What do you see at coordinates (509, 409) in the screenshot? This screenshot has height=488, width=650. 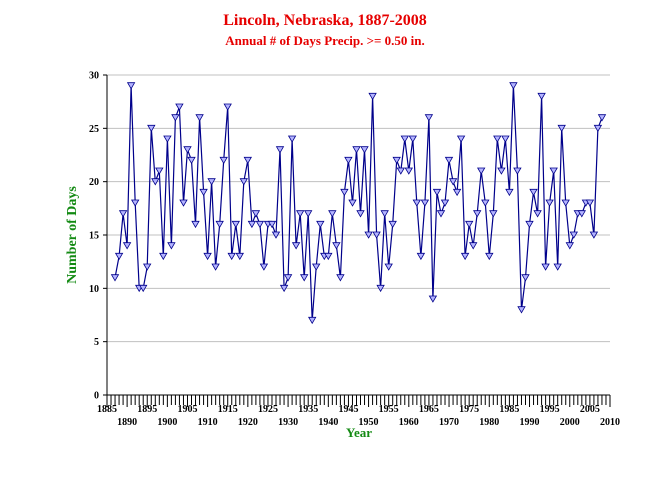 I see `x-tick-label: 1985` at bounding box center [509, 409].